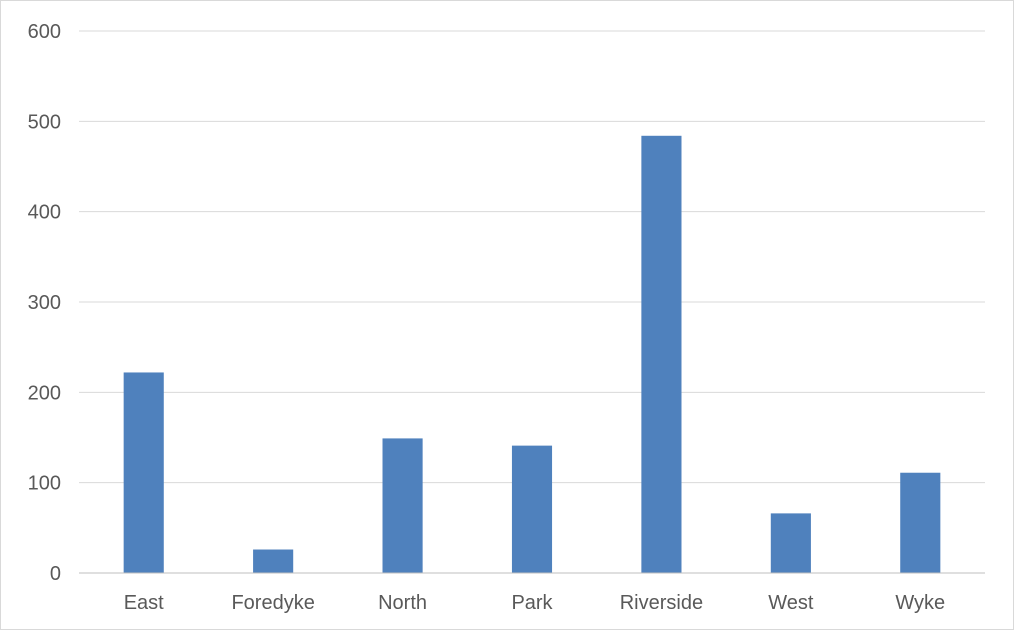 This screenshot has width=1014, height=630. What do you see at coordinates (532, 509) in the screenshot?
I see `bar-park` at bounding box center [532, 509].